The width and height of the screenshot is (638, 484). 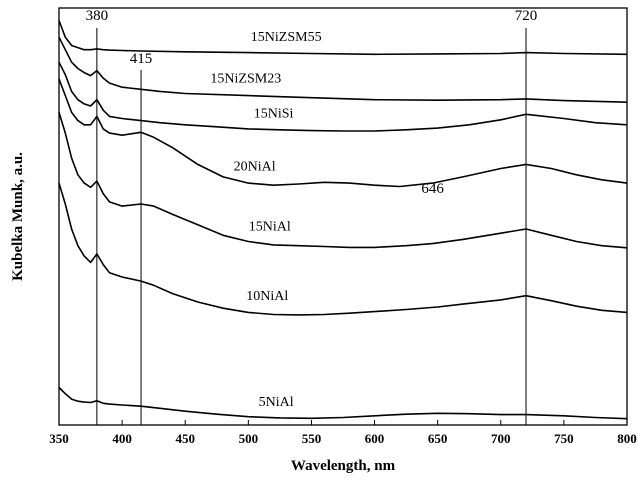 I want to click on y-axis-label: Kubelka Munk, a.u., so click(x=18, y=216).